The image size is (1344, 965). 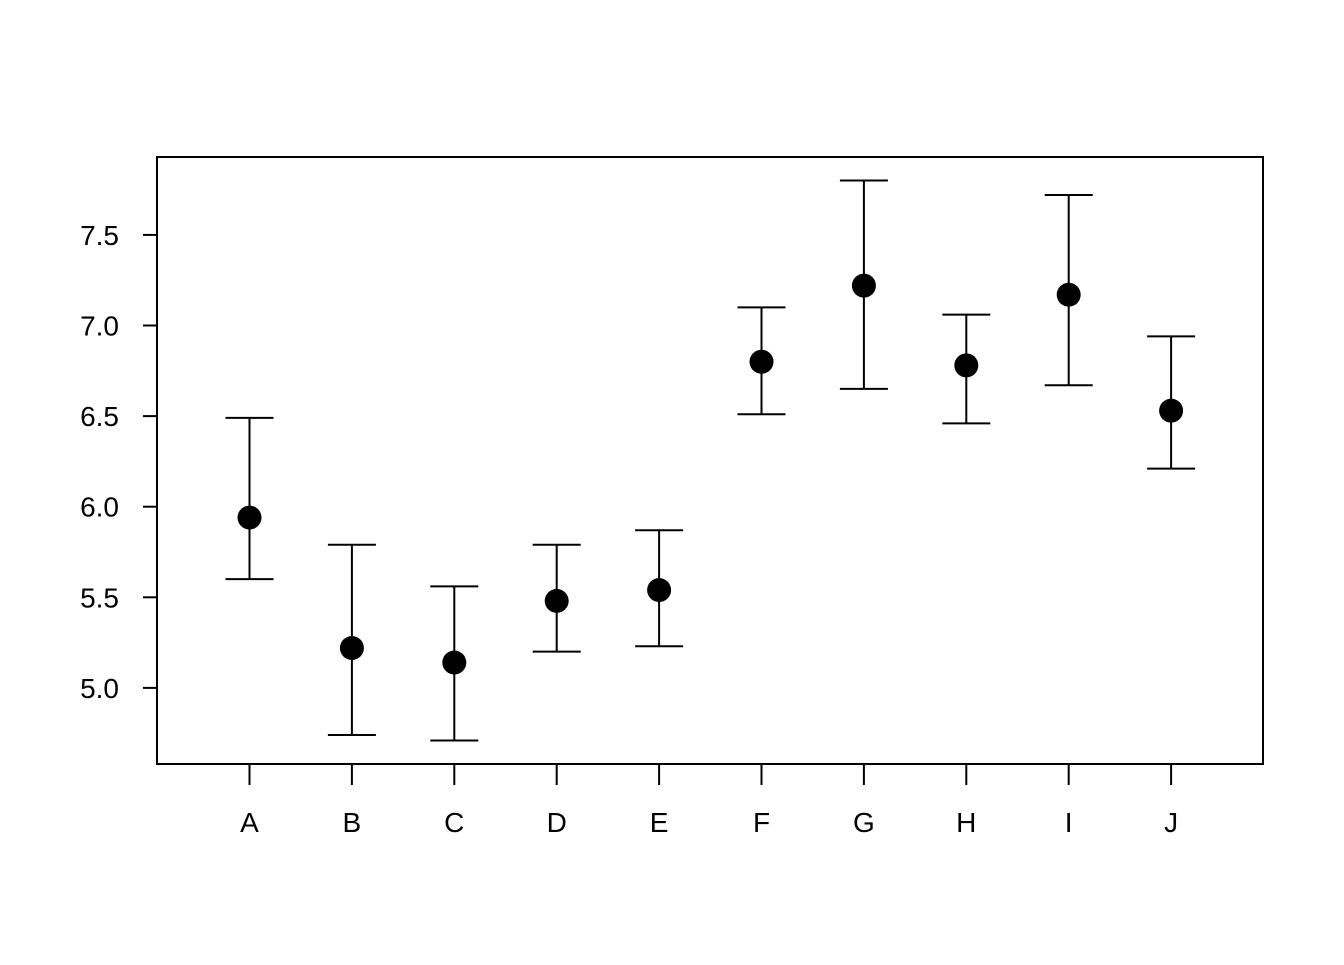 What do you see at coordinates (99, 507) in the screenshot?
I see `y-tick-label: 6.0` at bounding box center [99, 507].